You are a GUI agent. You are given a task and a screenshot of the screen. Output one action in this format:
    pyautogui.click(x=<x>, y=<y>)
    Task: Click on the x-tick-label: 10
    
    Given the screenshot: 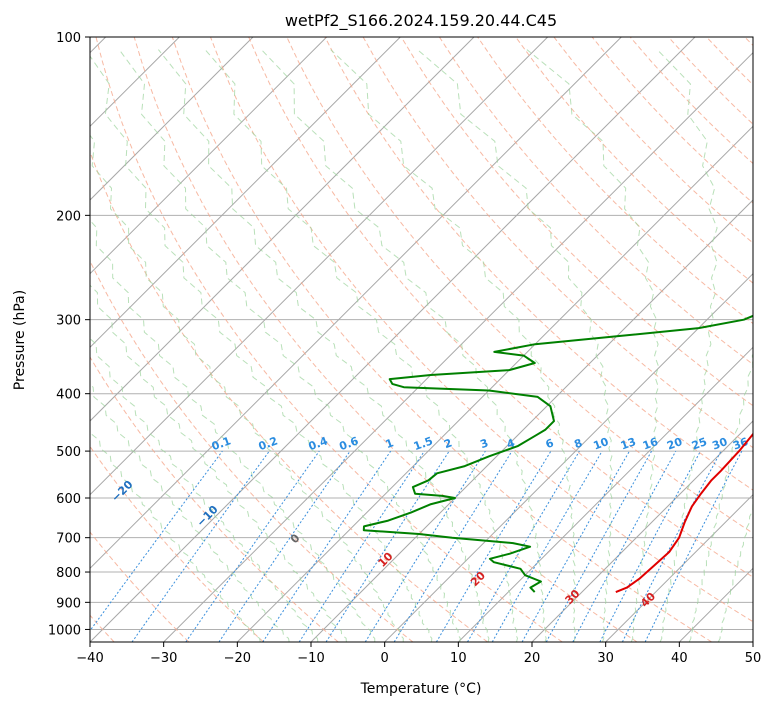 What is the action you would take?
    pyautogui.click(x=458, y=658)
    